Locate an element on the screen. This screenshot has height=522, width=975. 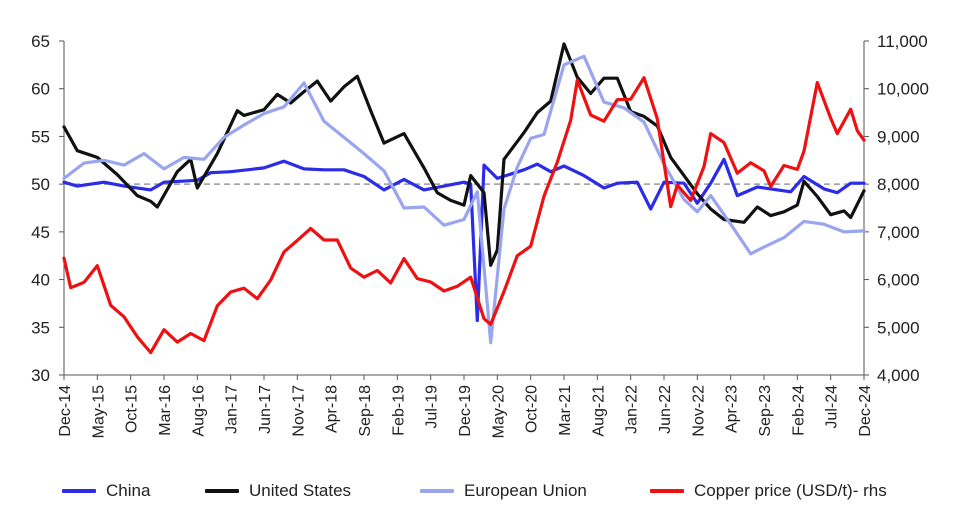
x-tick-label: Jul-24 is located at coordinates (832, 407).